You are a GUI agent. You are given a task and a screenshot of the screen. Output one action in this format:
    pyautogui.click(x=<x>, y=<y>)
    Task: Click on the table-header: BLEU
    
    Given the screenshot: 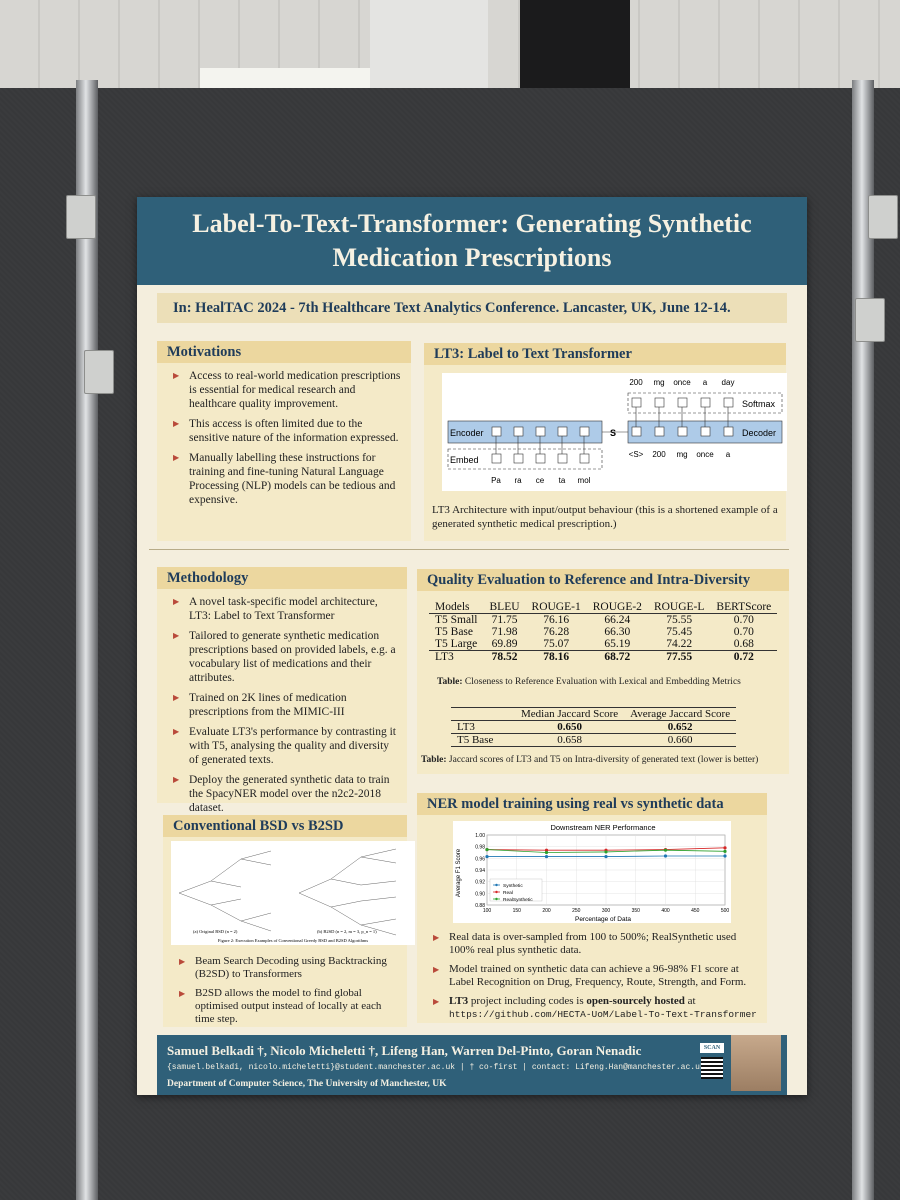 What is the action you would take?
    pyautogui.click(x=504, y=607)
    